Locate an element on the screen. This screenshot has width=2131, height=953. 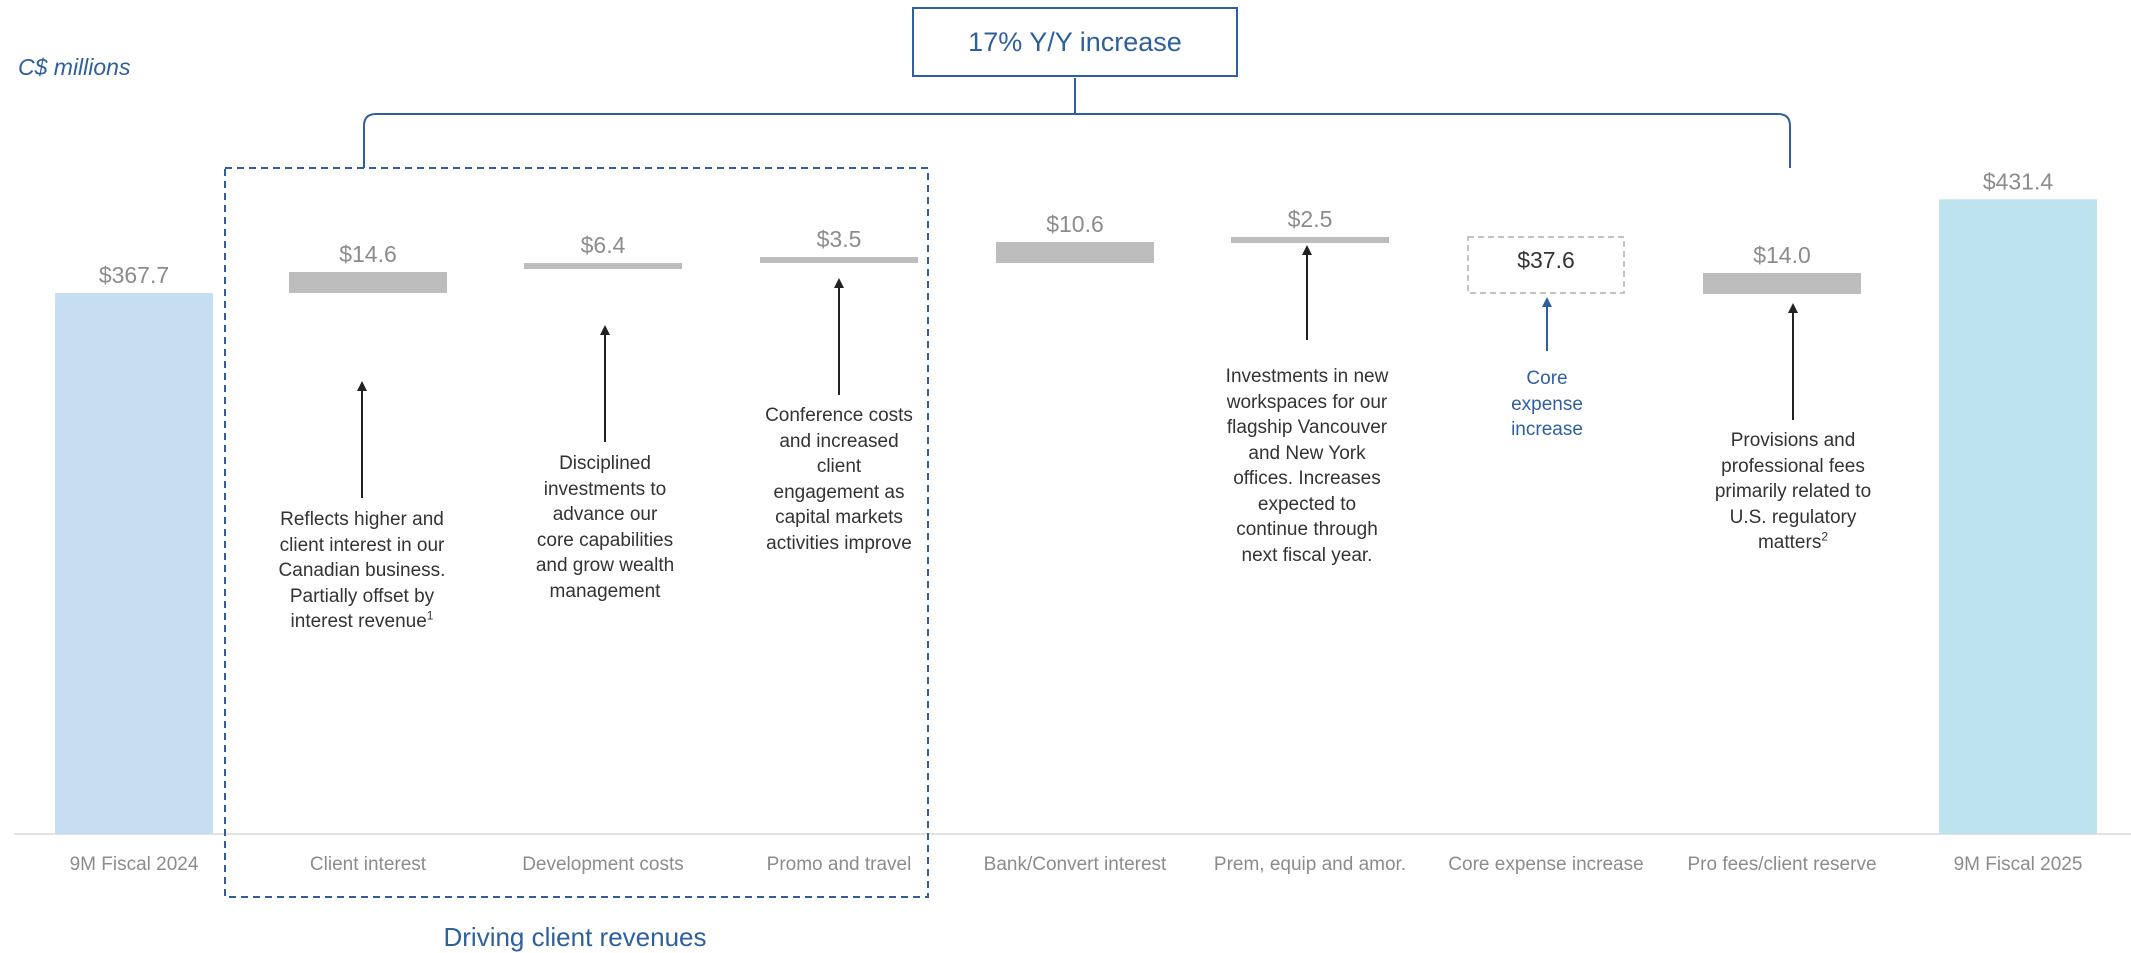
category-label-core-expense-increase: Core expense increase is located at coordinates (1545, 864).